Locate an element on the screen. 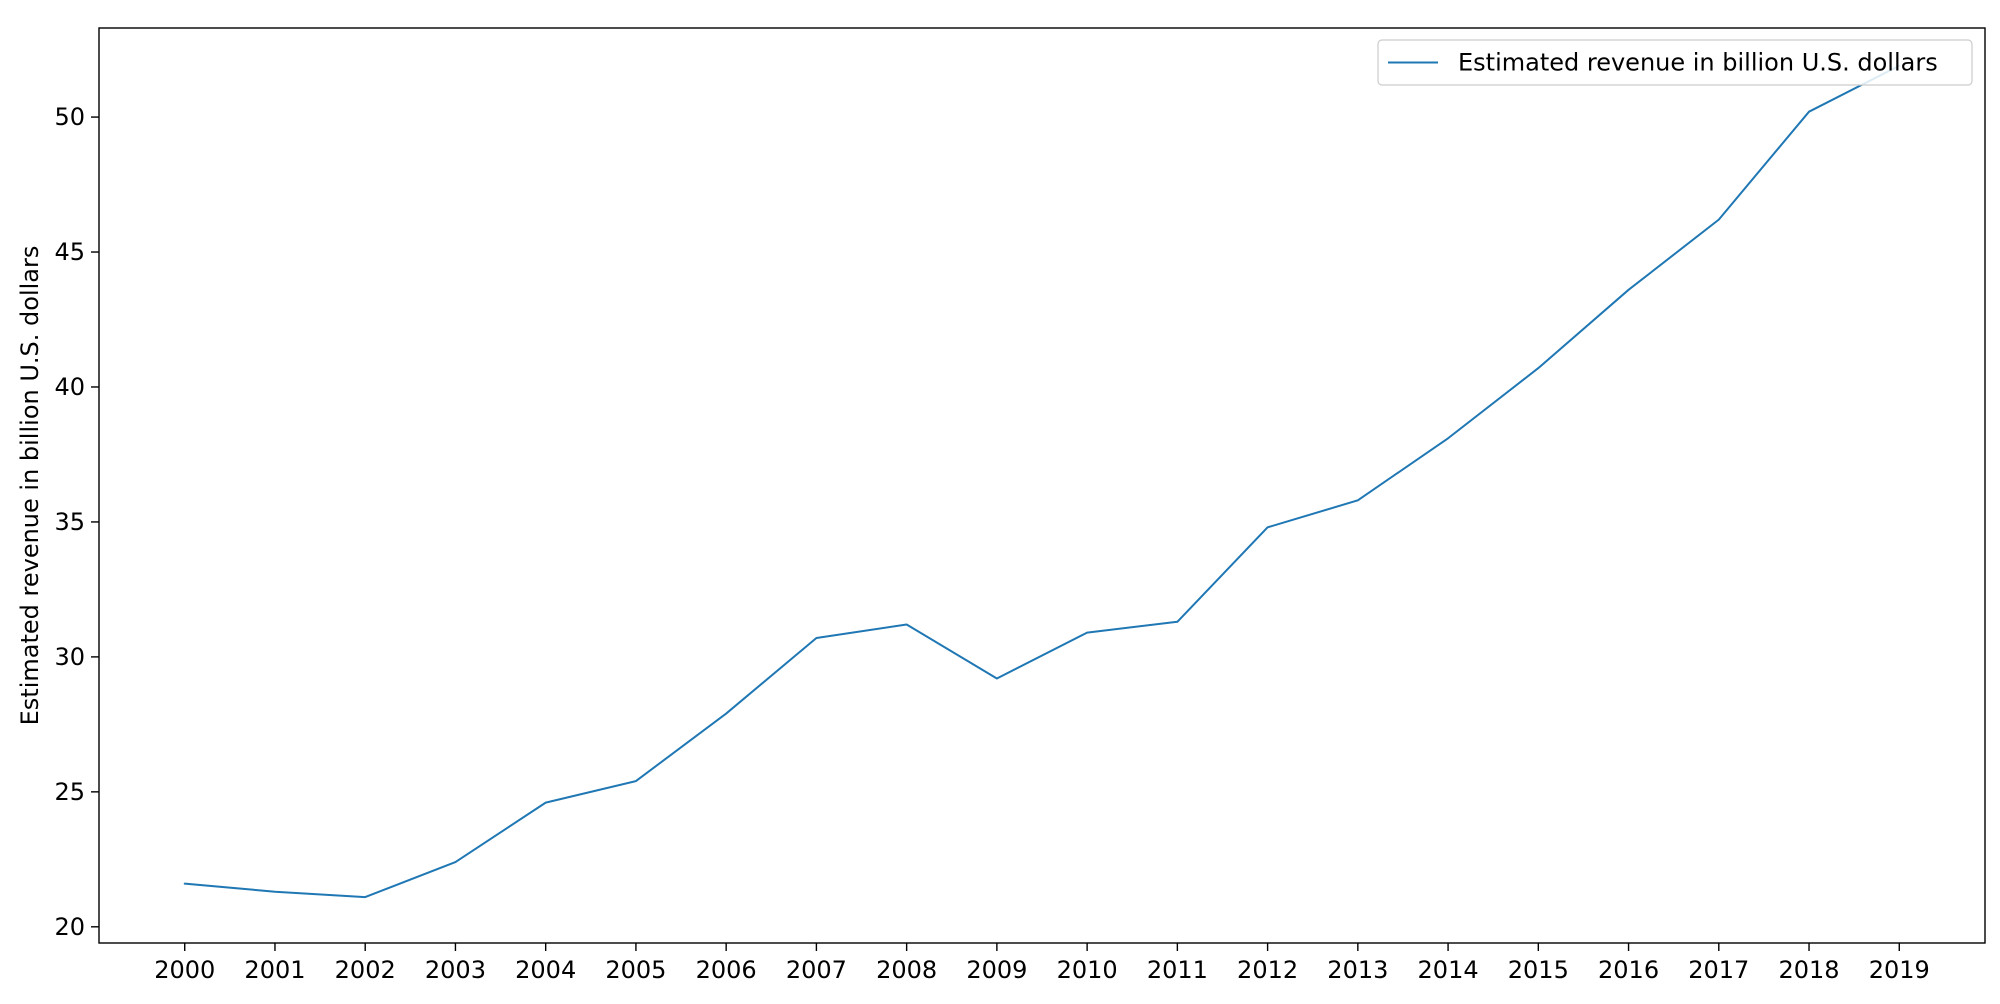 This screenshot has width=2000, height=1004. y-tick-label: 45 is located at coordinates (69, 252).